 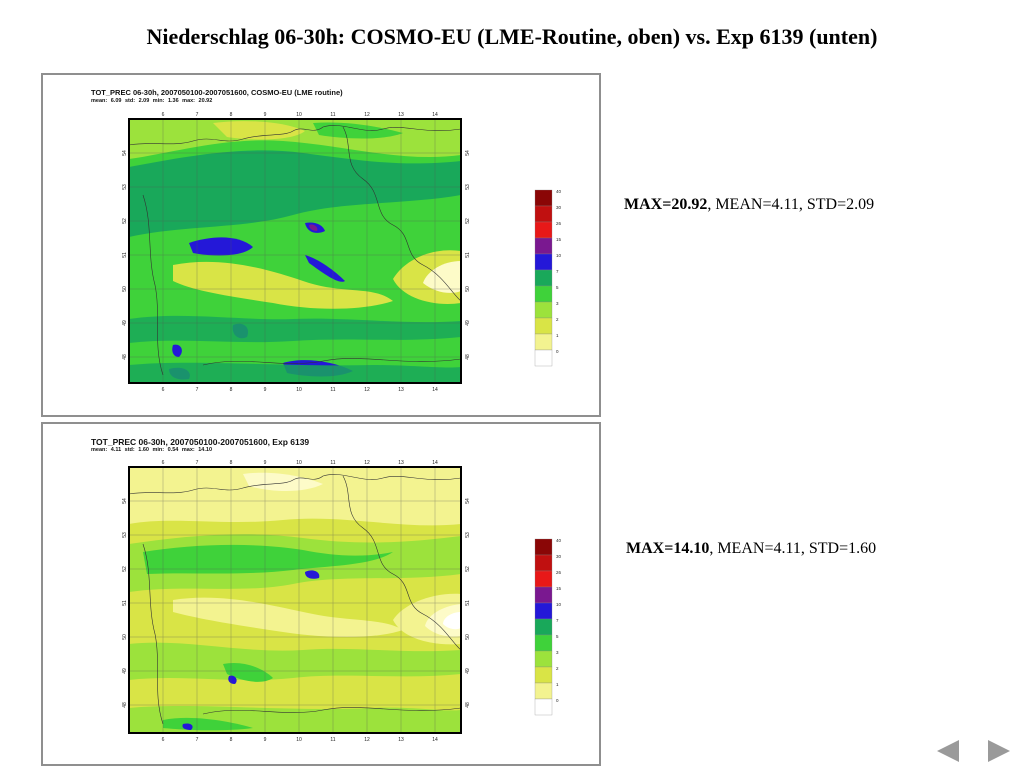 I want to click on lon-tick-label: 13, so click(x=401, y=463).